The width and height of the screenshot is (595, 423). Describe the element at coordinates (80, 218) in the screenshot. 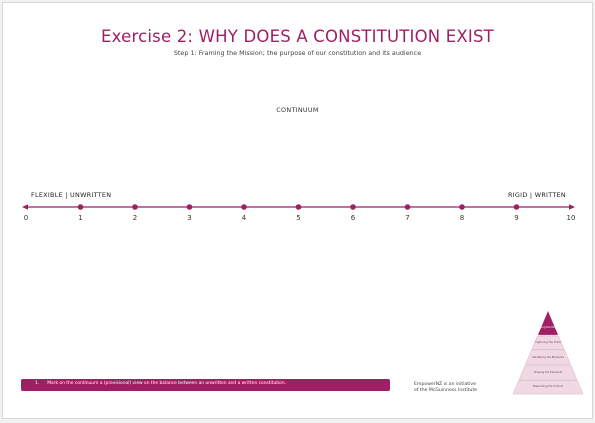

I see `tick-label-1: 1` at that location.